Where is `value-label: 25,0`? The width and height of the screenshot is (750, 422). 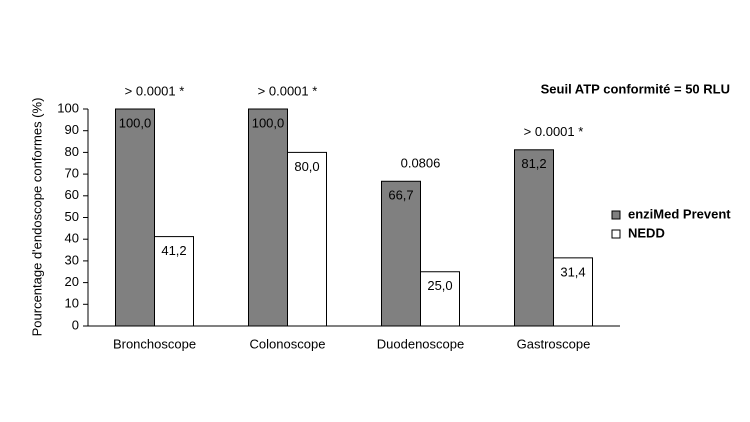
value-label: 25,0 is located at coordinates (439, 285).